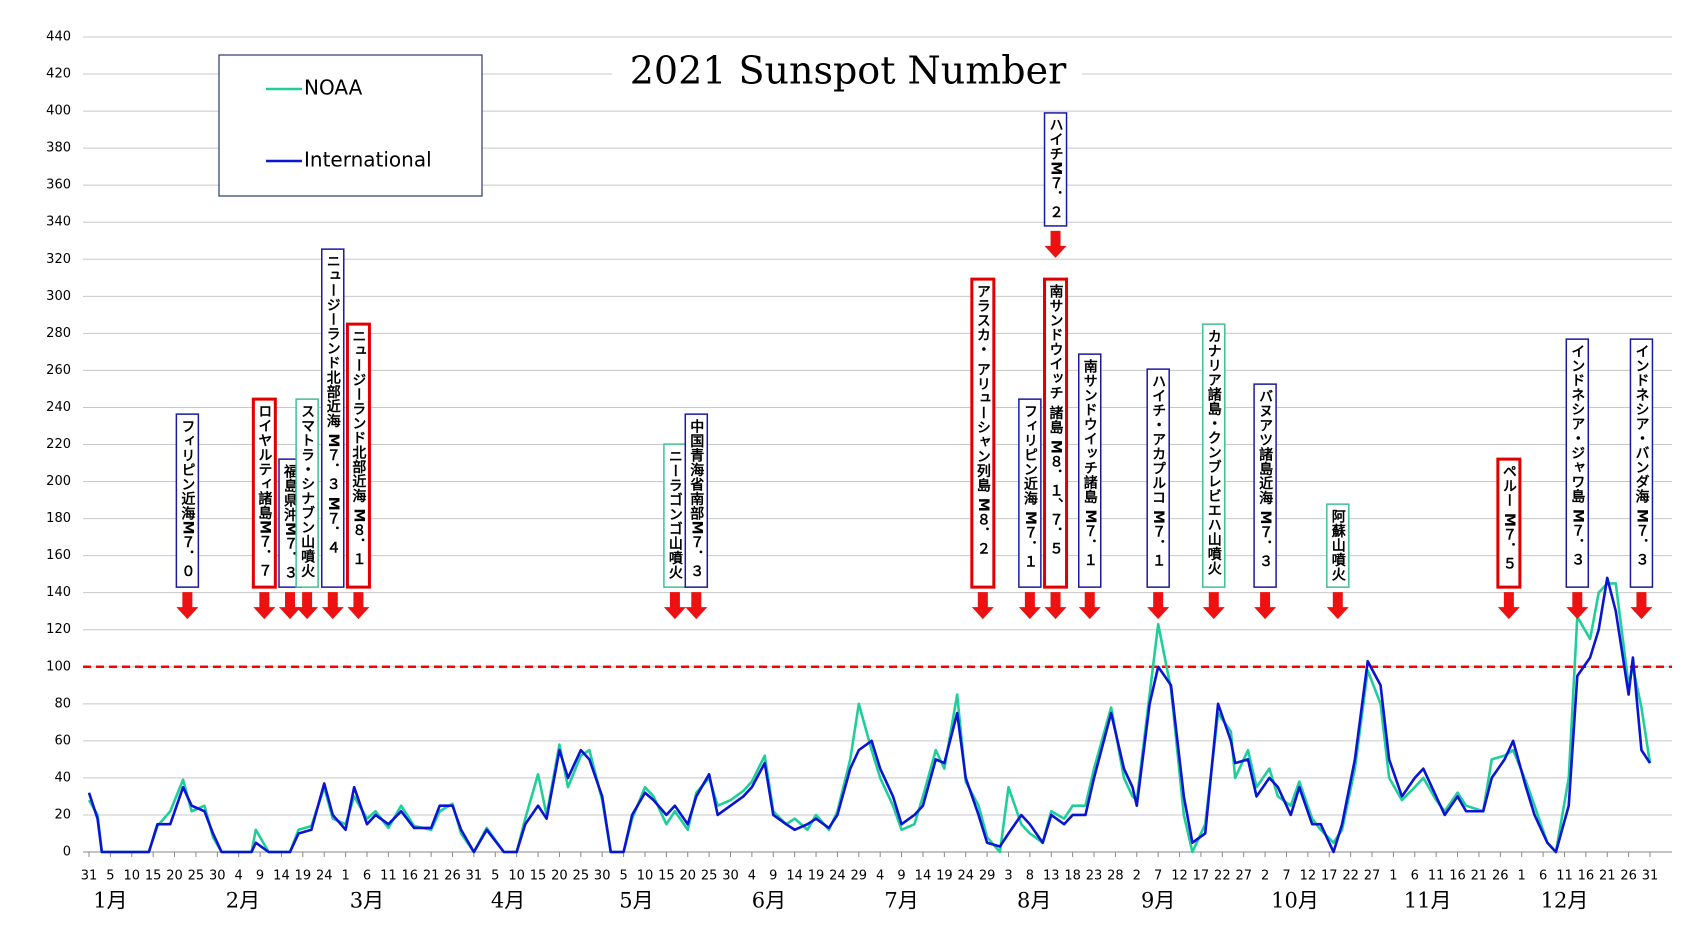 Image resolution: width=1686 pixels, height=948 pixels. Describe the element at coordinates (1509, 517) in the screenshot. I see `annotation-text: ペルー M７．５` at that location.